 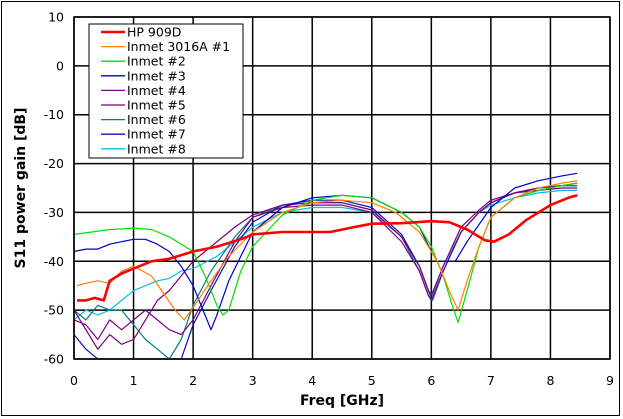 What do you see at coordinates (156, 105) in the screenshot?
I see `legend-item-label: Inmet #5` at bounding box center [156, 105].